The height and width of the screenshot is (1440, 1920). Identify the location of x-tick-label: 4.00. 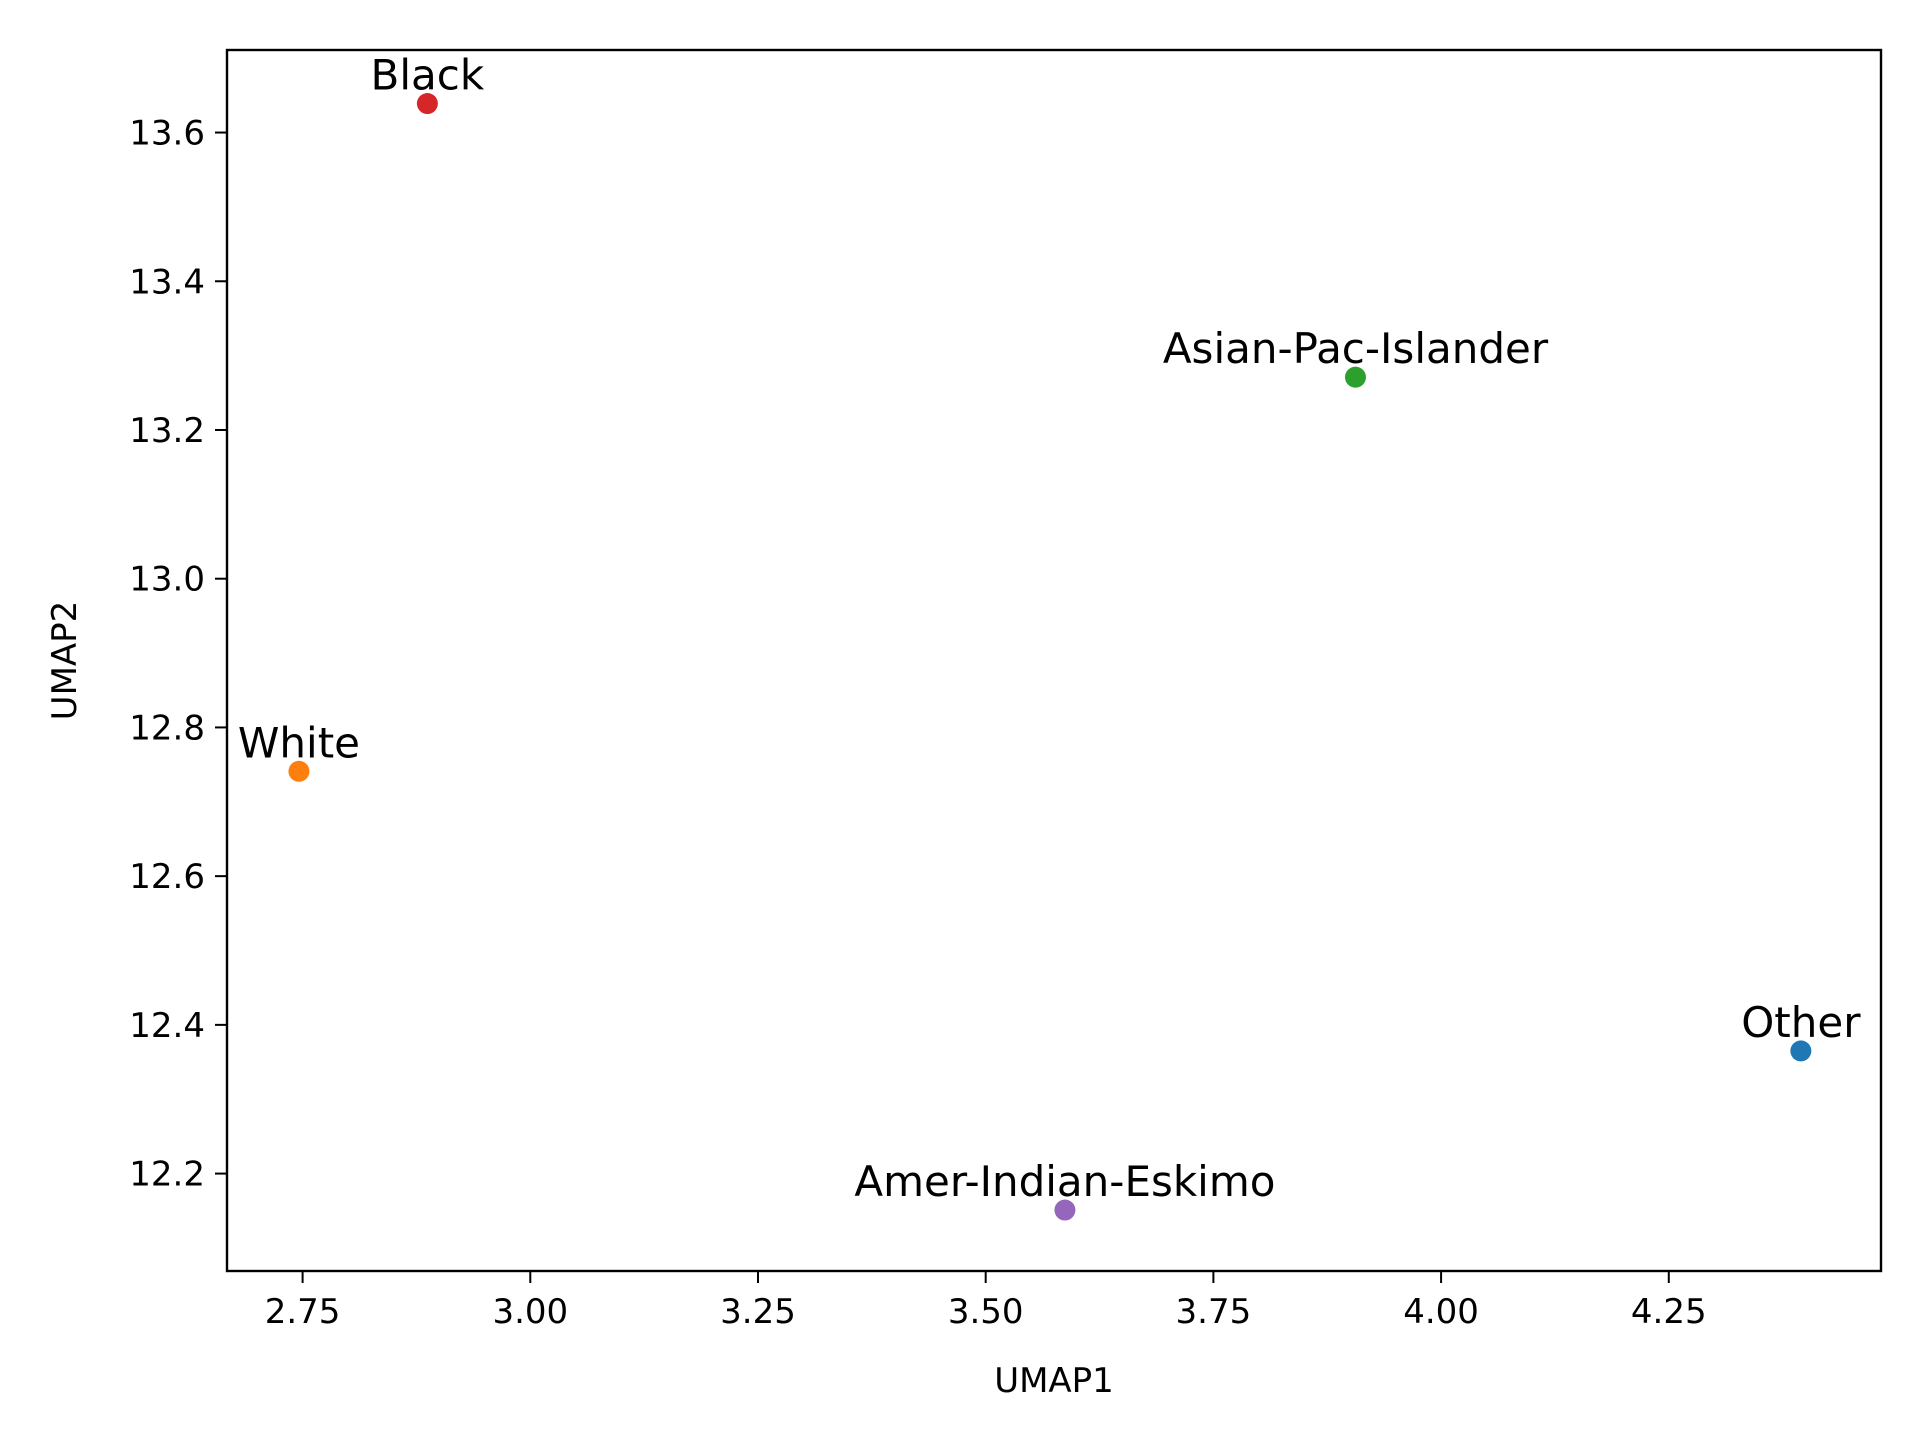
(1441, 1312).